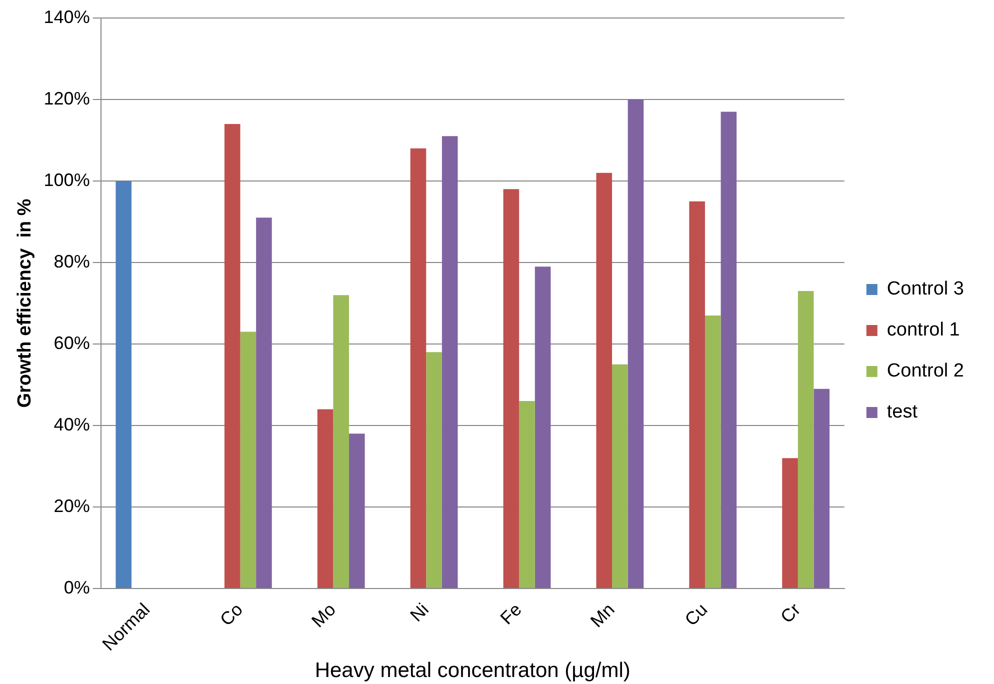 Image resolution: width=994 pixels, height=684 pixels. What do you see at coordinates (902, 412) in the screenshot?
I see `legend-label: test` at bounding box center [902, 412].